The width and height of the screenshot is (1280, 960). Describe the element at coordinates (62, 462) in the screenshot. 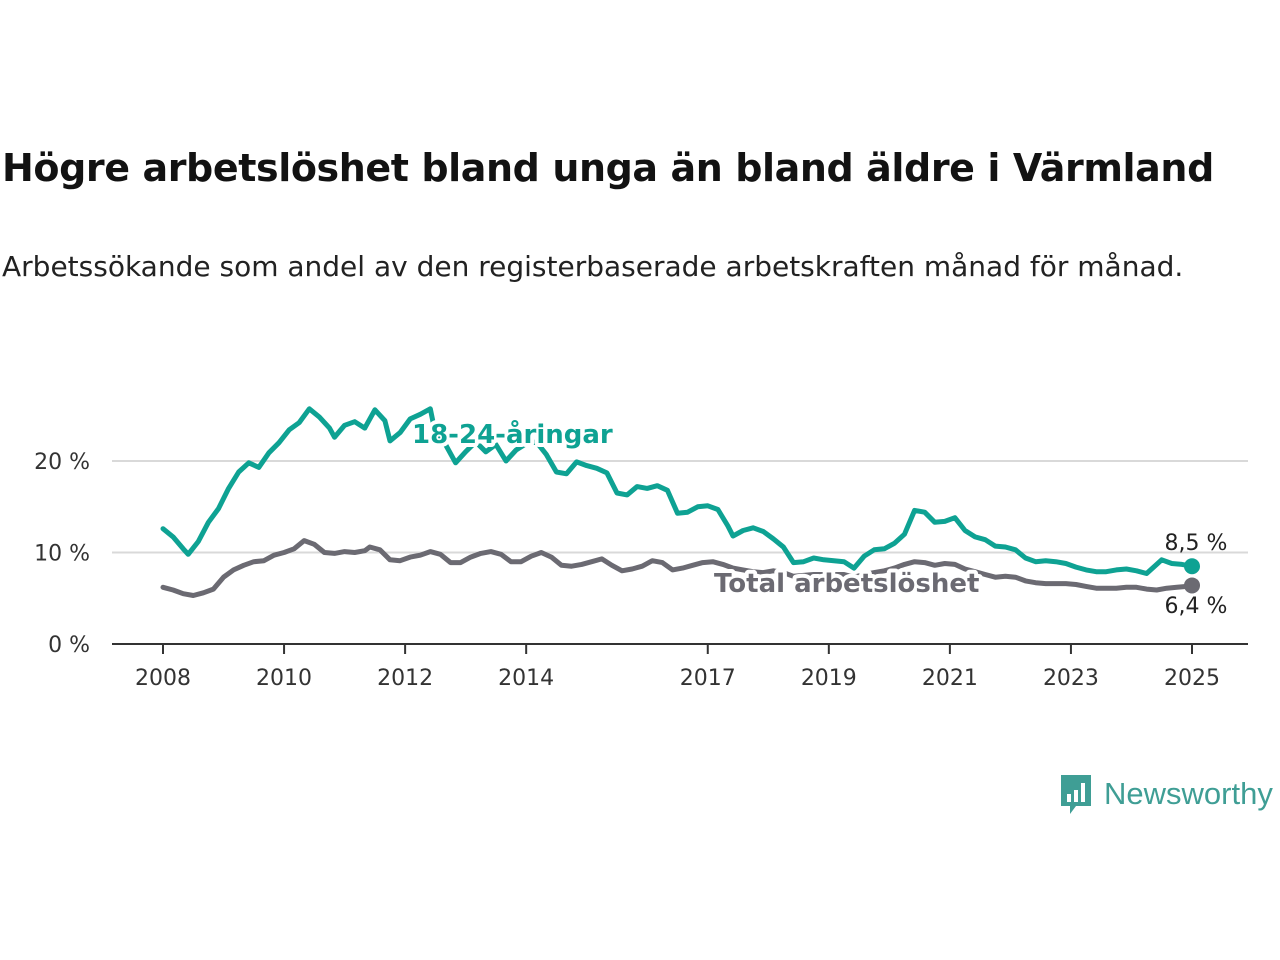

I see `y-tick-label: 20 %` at that location.